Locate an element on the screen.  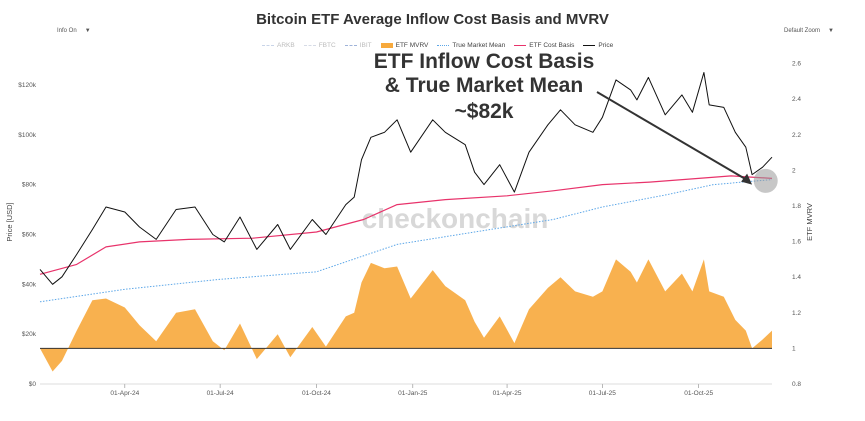
legend-item-etf-mvrv: ETF MVRV is located at coordinates (404, 45).